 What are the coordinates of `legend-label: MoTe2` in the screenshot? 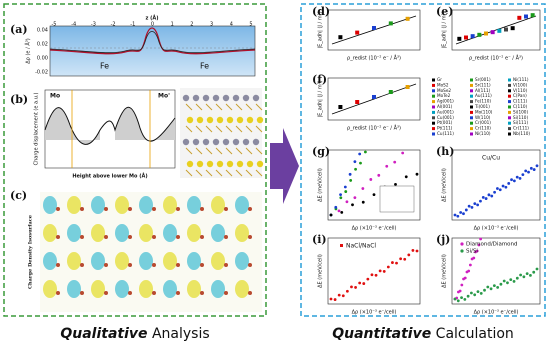 It's located at (444, 95).